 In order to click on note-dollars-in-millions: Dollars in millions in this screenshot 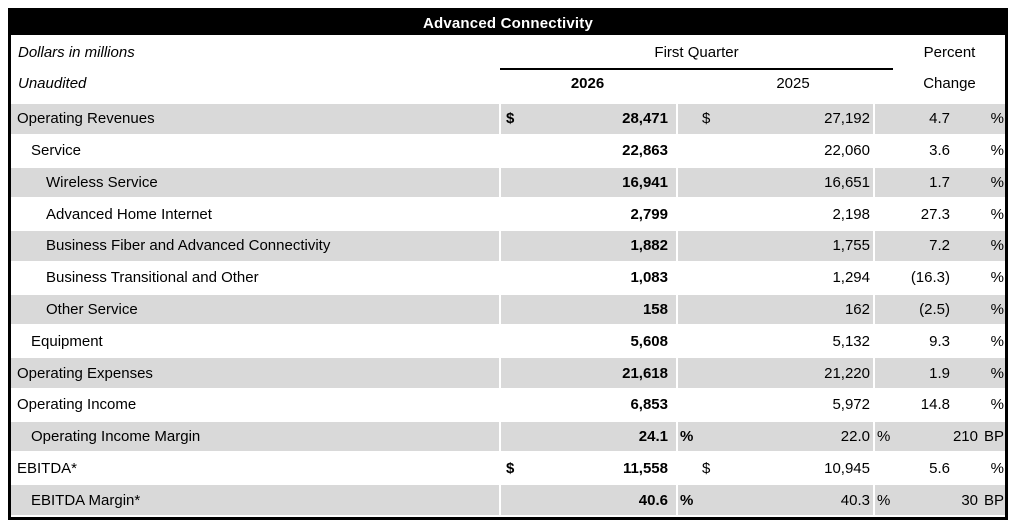, I will do `click(76, 52)`.